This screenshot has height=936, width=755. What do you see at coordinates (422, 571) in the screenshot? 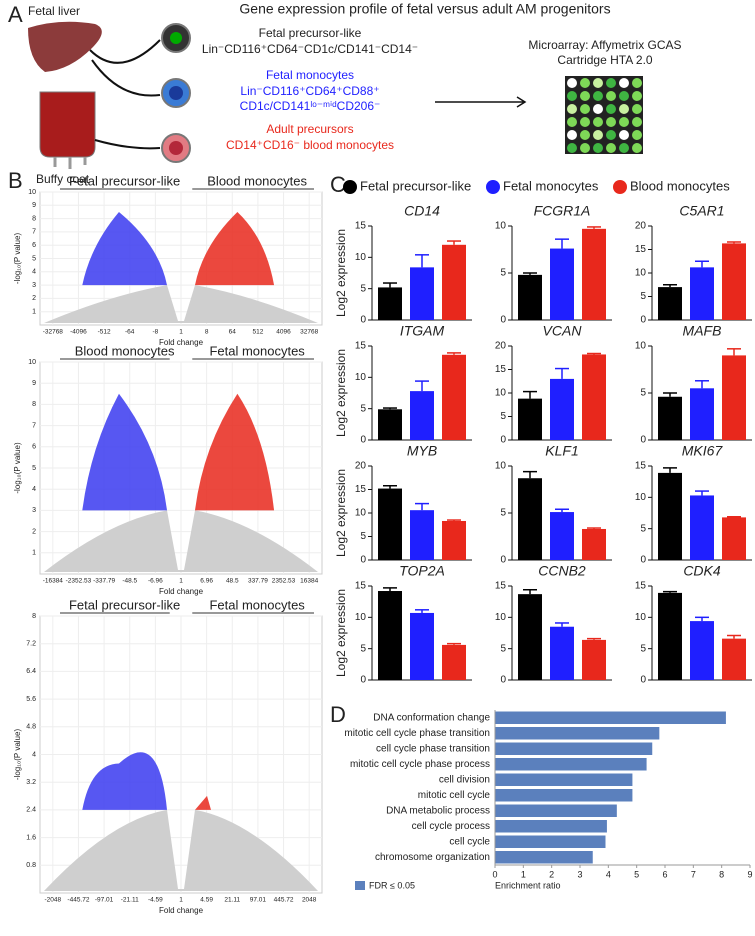
I see `chart-title: TOP2A` at bounding box center [422, 571].